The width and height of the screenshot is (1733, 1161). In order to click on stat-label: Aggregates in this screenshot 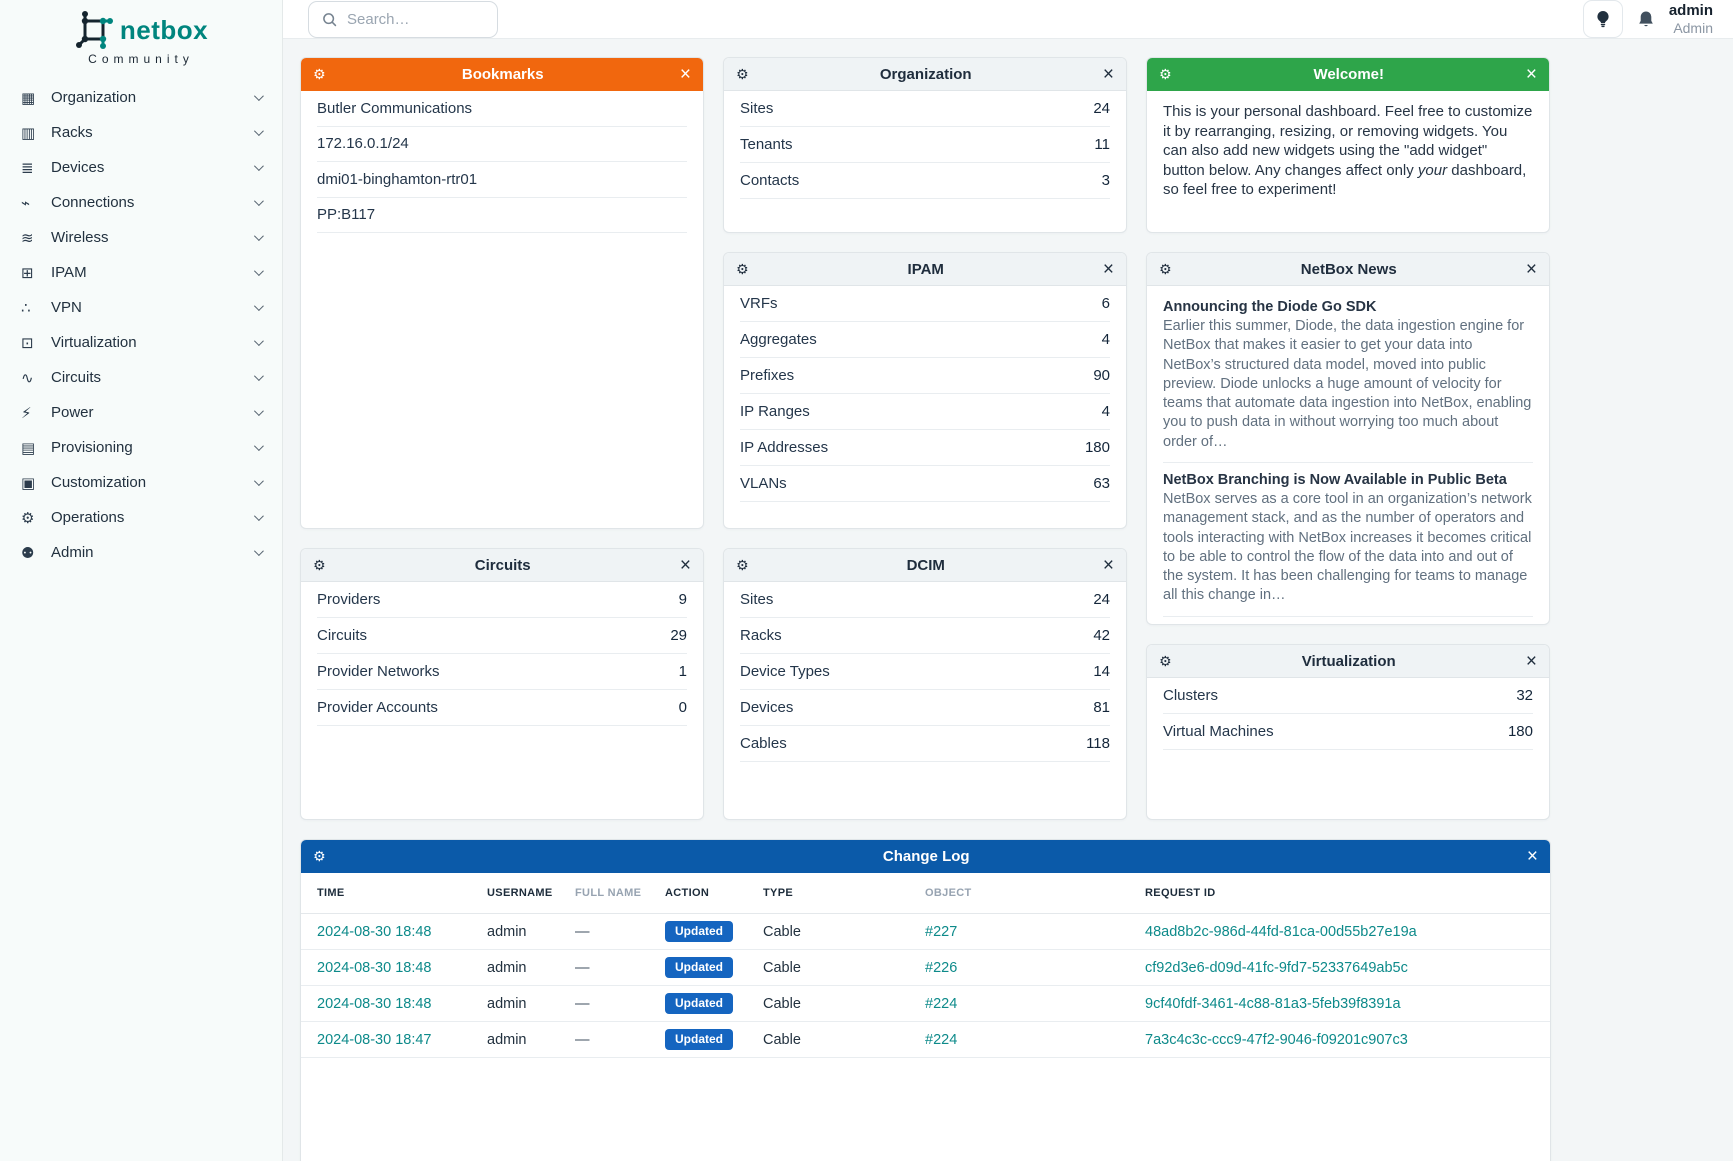, I will do `click(778, 339)`.